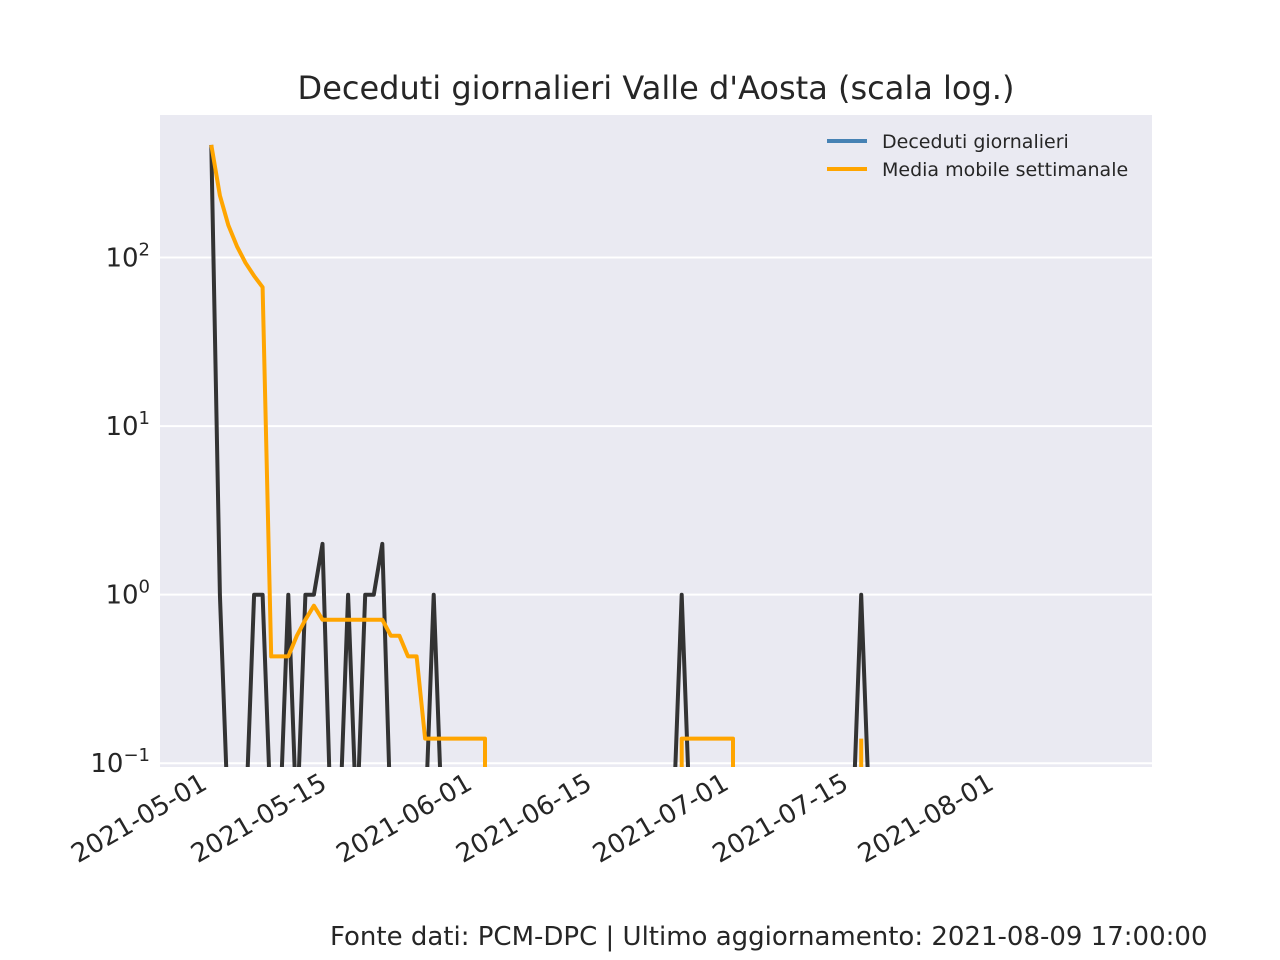 This screenshot has width=1280, height=960. What do you see at coordinates (926, 819) in the screenshot?
I see `x-tick-label: 2021-08-01` at bounding box center [926, 819].